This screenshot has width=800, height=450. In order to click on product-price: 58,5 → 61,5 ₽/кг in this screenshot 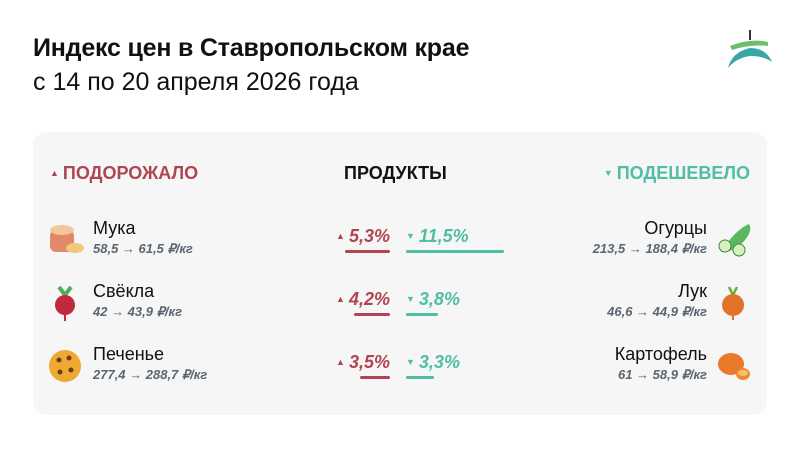, I will do `click(143, 248)`.